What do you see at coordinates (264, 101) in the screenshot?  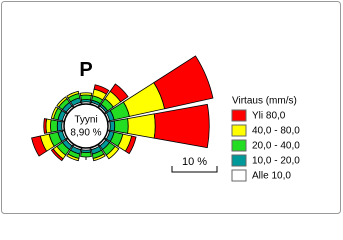 I see `legend-title: Virtaus (mm/s)` at bounding box center [264, 101].